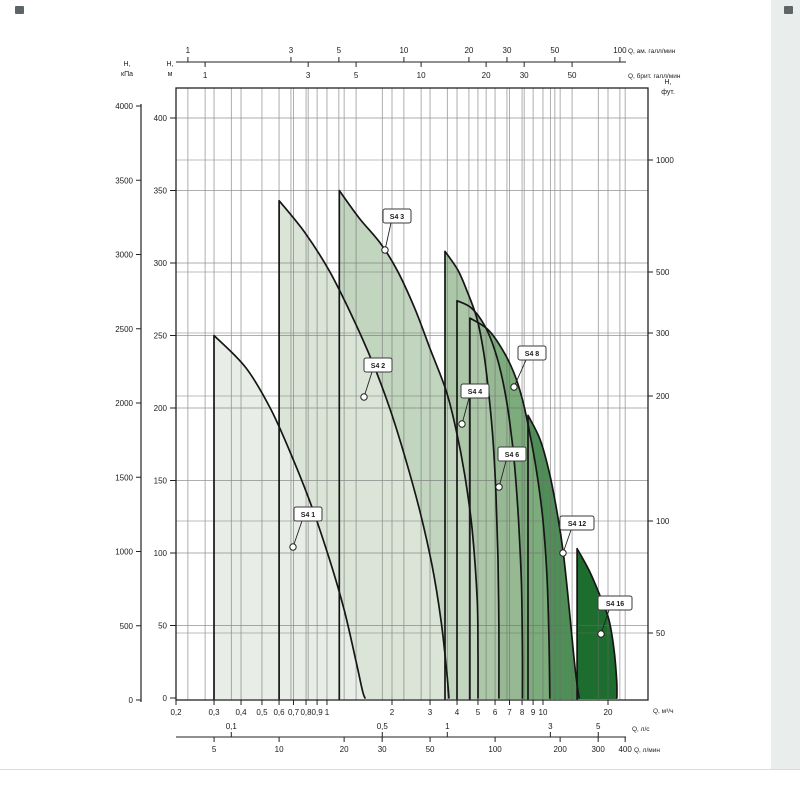 This screenshot has height=800, width=800. What do you see at coordinates (533, 712) in the screenshot?
I see `tick-label-m3h: 9` at bounding box center [533, 712].